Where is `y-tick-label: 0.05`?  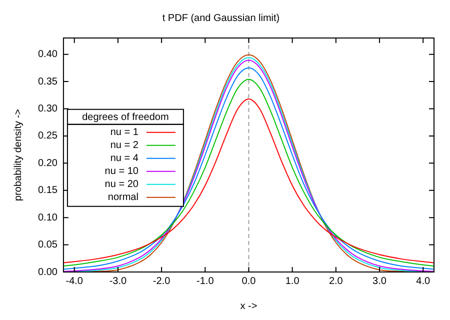 y-tick-label: 0.05 is located at coordinates (48, 245).